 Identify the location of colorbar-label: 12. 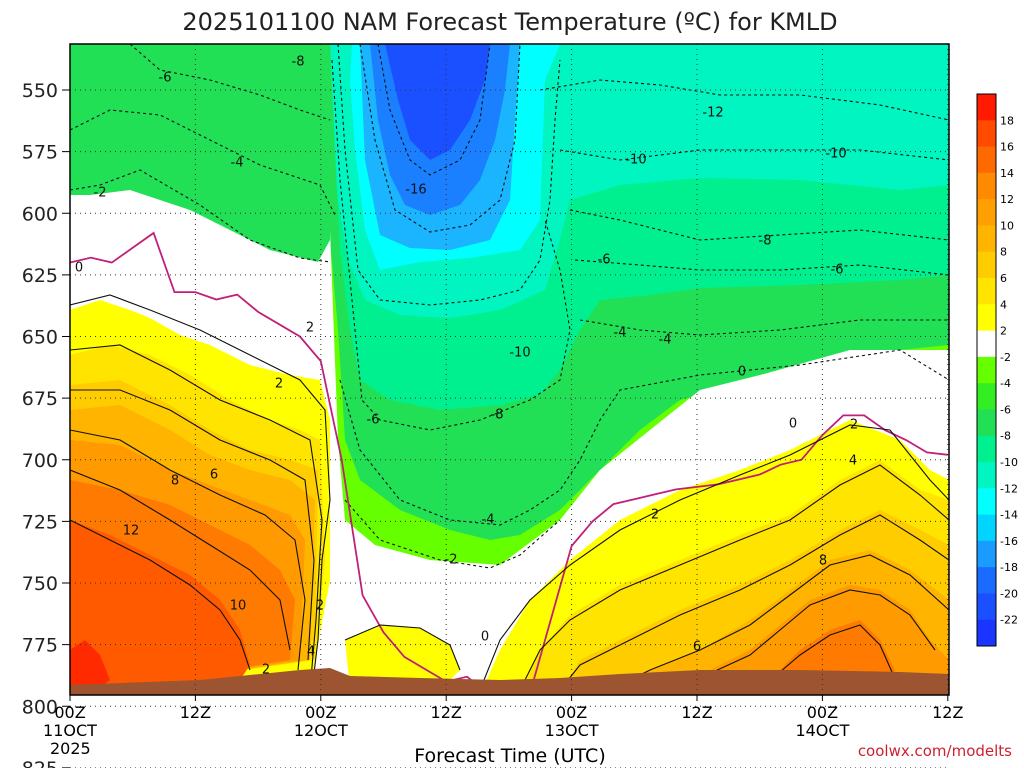
(1007, 199).